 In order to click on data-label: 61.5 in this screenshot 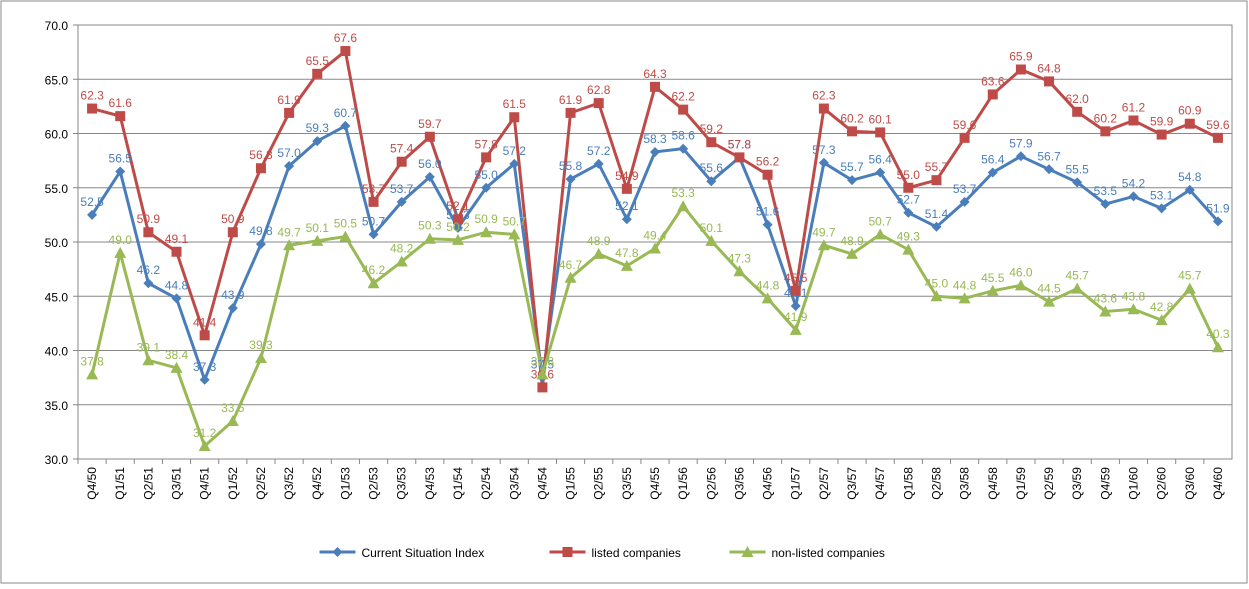, I will do `click(515, 104)`.